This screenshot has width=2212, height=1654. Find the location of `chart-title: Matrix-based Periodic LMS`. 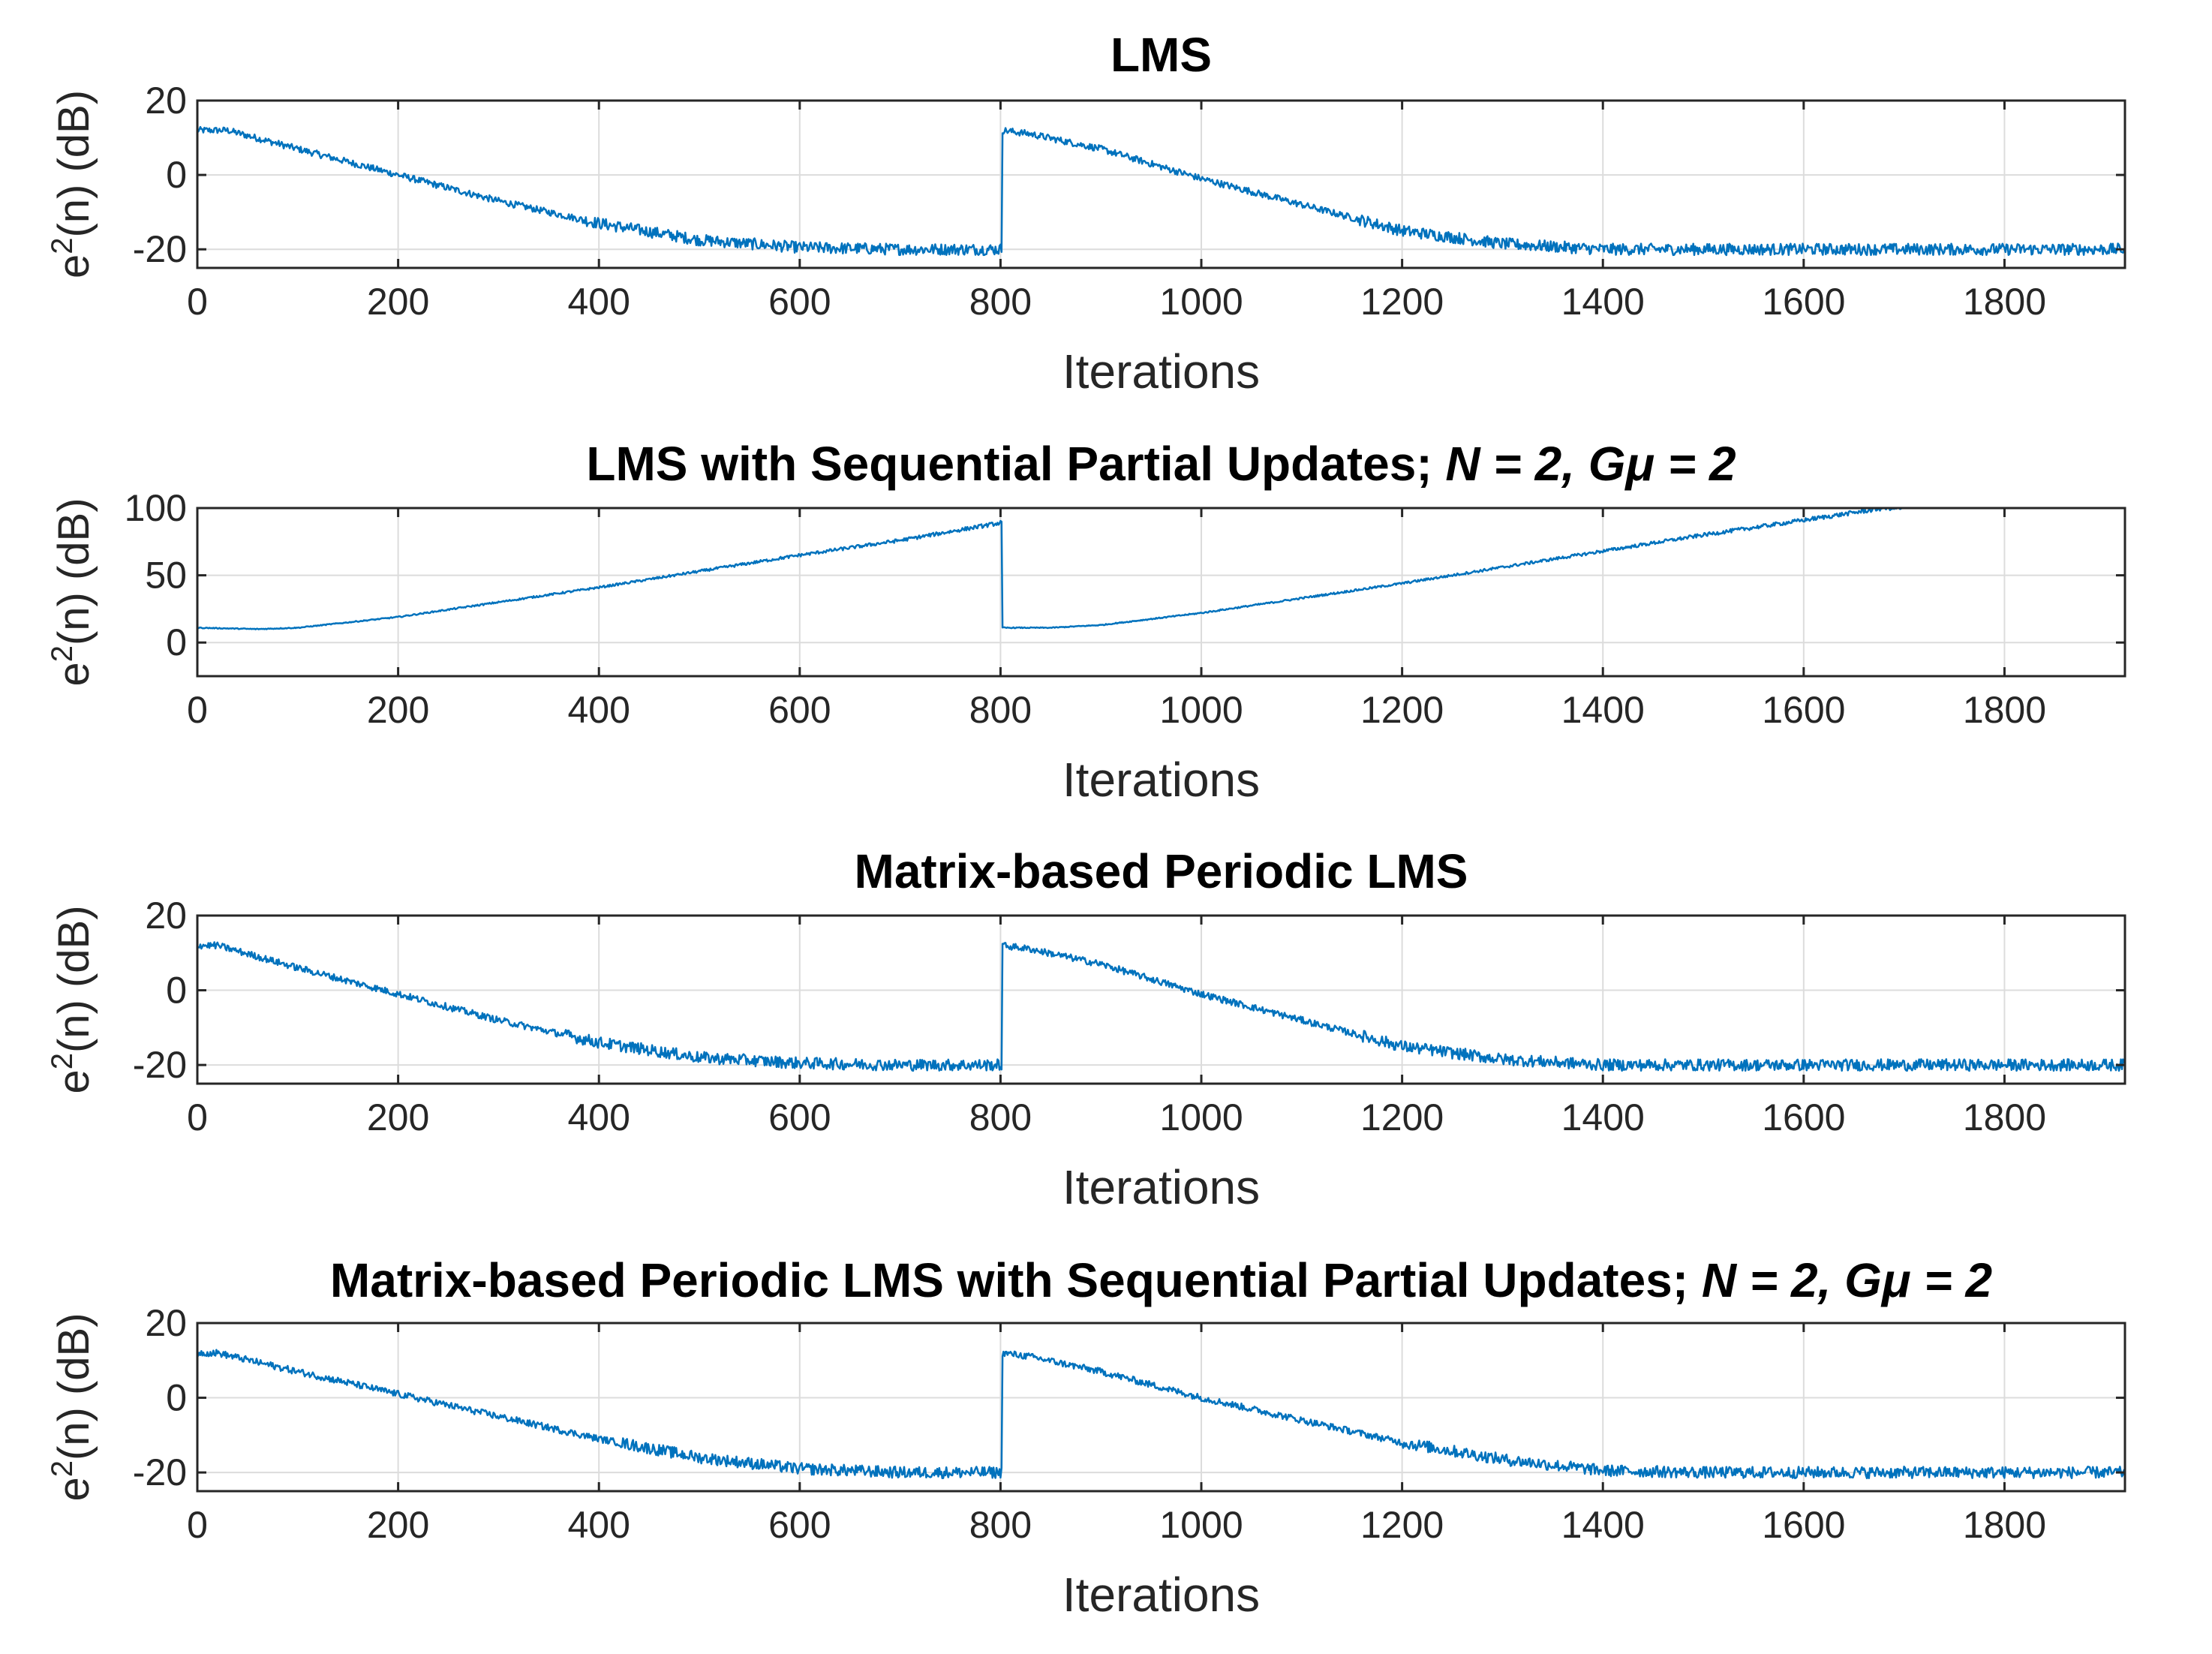

chart-title: Matrix-based Periodic LMS is located at coordinates (1161, 871).